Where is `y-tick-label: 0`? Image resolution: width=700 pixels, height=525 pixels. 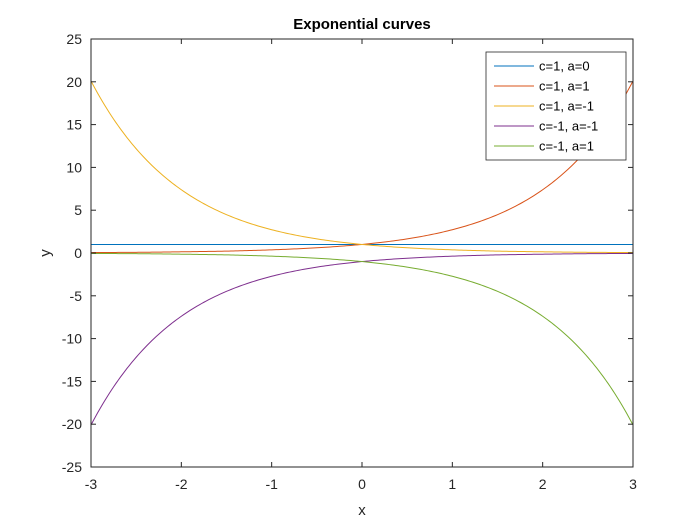 y-tick-label: 0 is located at coordinates (78, 253).